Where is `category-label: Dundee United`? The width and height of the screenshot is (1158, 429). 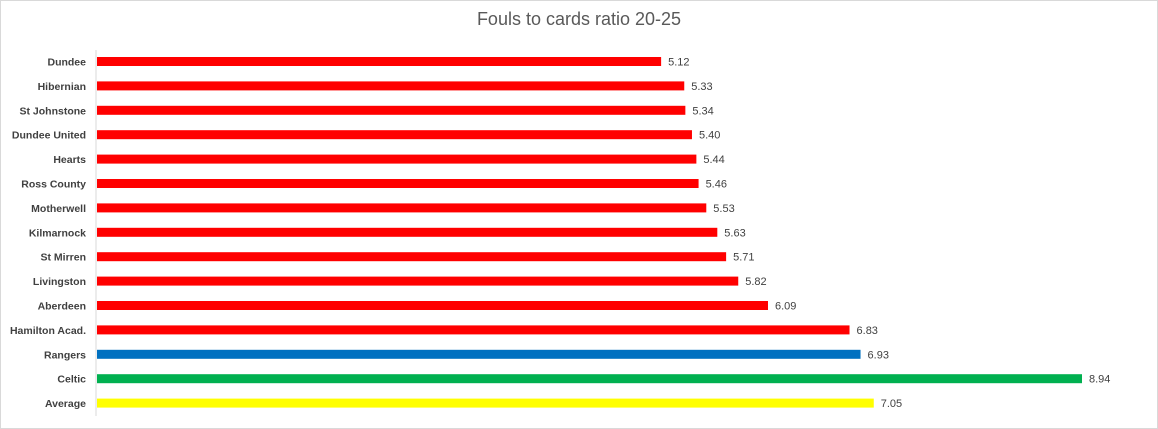
category-label: Dundee United is located at coordinates (49, 136).